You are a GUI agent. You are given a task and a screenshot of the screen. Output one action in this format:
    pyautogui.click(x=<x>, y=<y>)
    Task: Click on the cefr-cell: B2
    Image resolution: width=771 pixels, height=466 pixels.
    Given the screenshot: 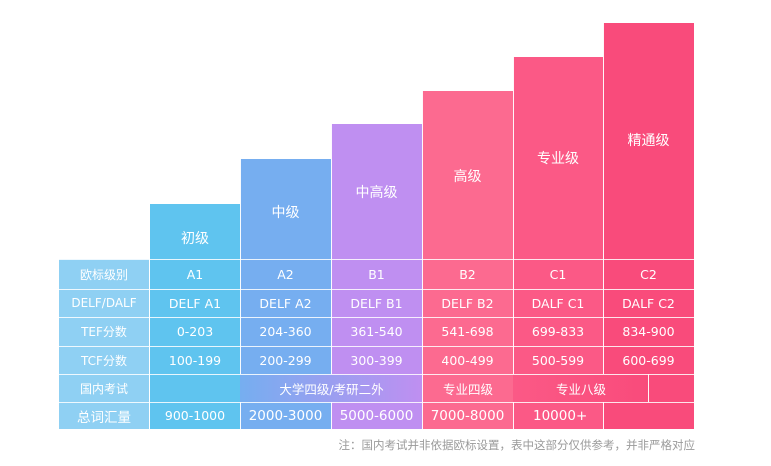 What is the action you would take?
    pyautogui.click(x=467, y=274)
    